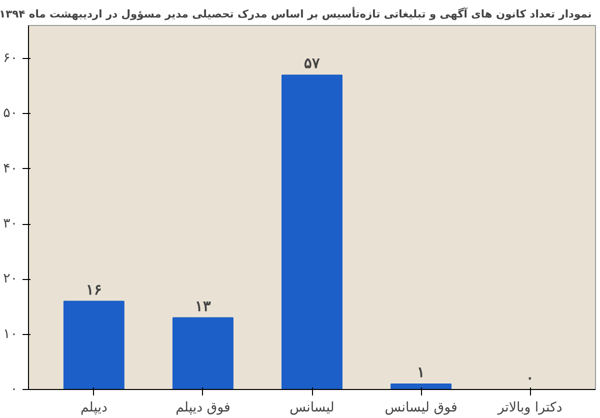 The height and width of the screenshot is (418, 600). I want to click on y-tick-label: ۲۰, so click(10, 279).